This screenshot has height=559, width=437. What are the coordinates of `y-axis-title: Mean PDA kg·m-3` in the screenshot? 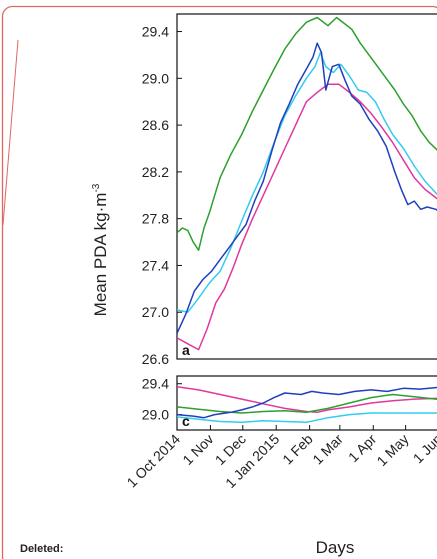 It's located at (100, 249).